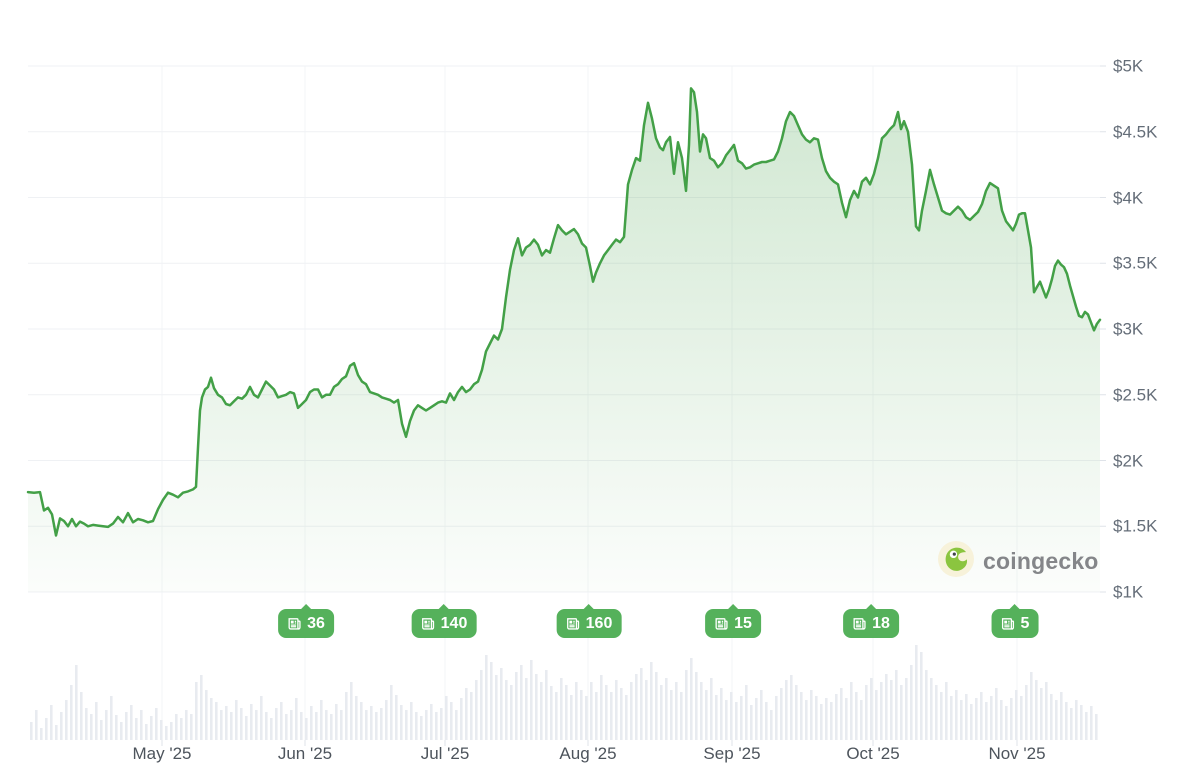 The image size is (1200, 778). What do you see at coordinates (732, 753) in the screenshot?
I see `x-axis-label: Sep '25` at bounding box center [732, 753].